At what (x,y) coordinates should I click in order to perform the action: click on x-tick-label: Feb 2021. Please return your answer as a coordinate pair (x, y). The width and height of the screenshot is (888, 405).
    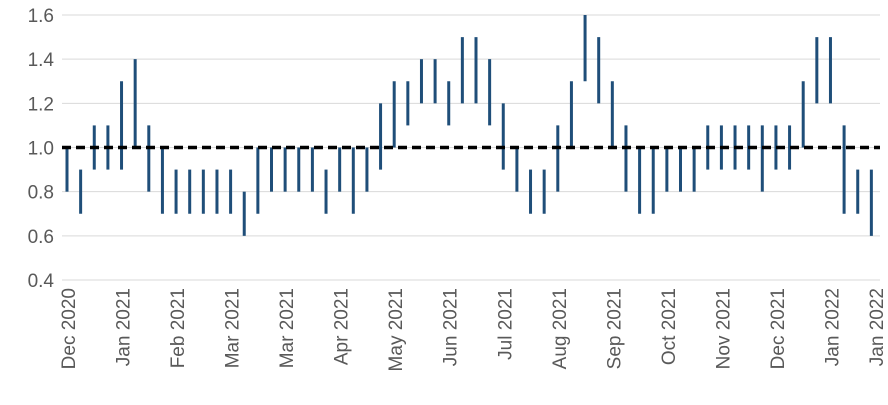
    Looking at the image, I should click on (178, 328).